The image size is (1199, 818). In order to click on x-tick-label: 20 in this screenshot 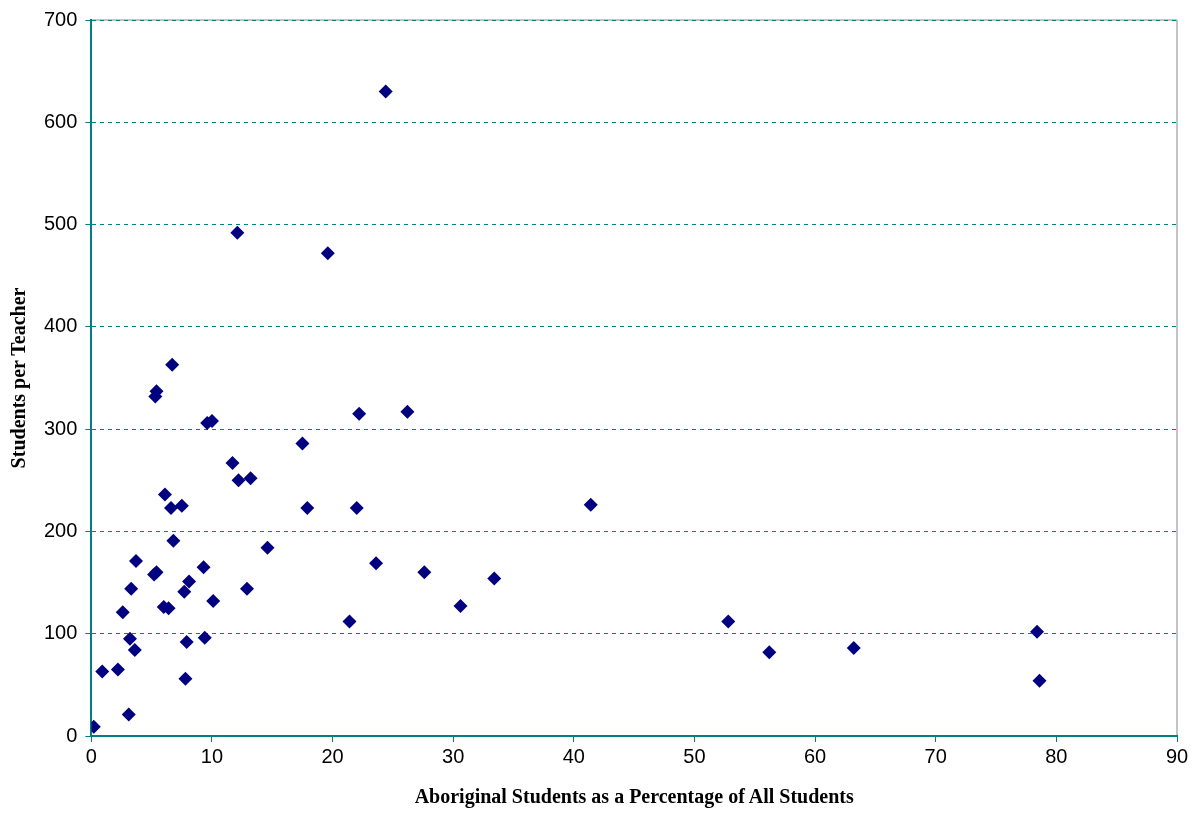, I will do `click(332, 755)`.